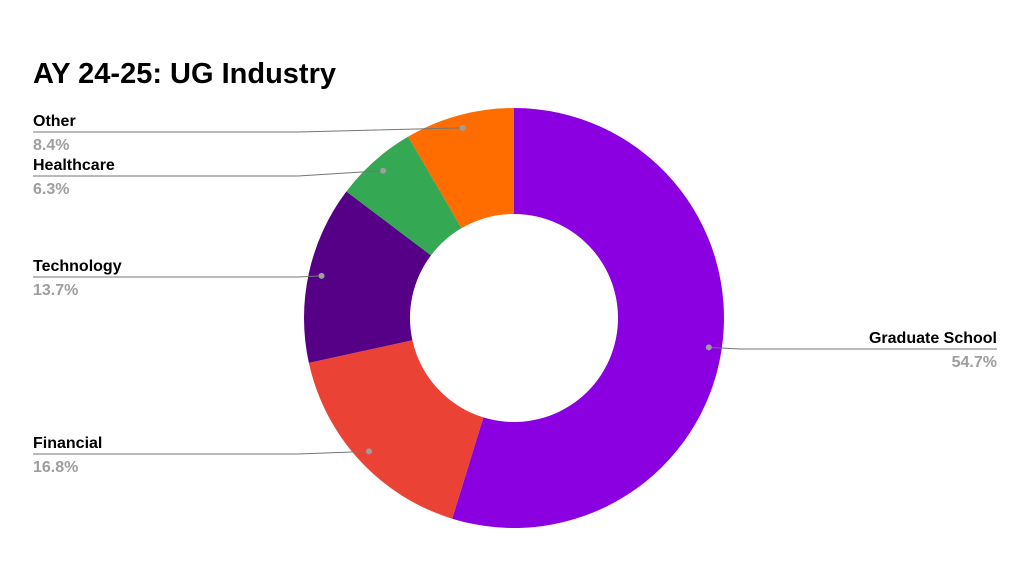 The height and width of the screenshot is (586, 1024). Describe the element at coordinates (933, 338) in the screenshot. I see `slice-label-graduate-school: Graduate School` at that location.